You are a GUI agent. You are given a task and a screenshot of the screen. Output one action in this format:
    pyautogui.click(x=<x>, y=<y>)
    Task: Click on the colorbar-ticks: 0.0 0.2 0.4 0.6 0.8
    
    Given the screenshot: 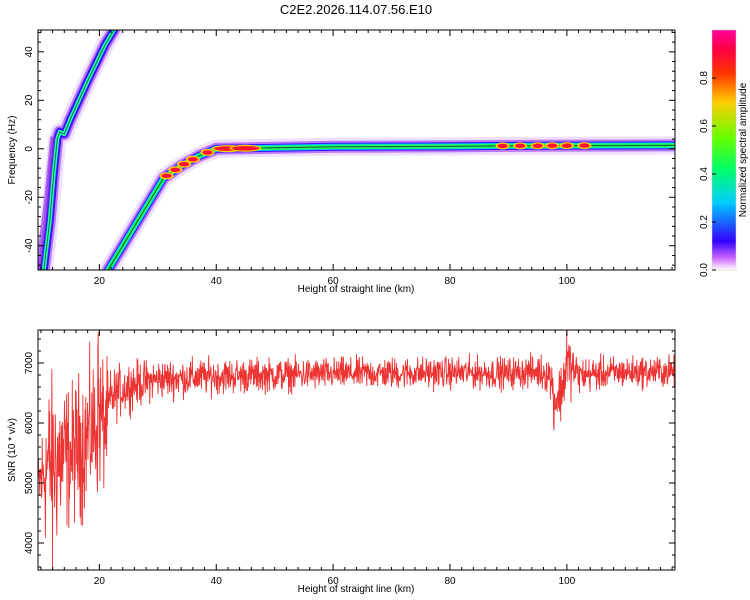 What is the action you would take?
    pyautogui.click(x=707, y=174)
    